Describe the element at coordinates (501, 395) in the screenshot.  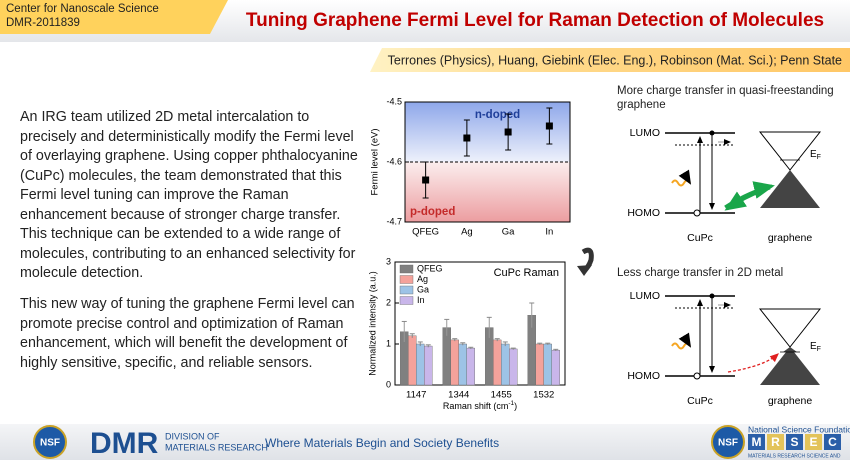
I see `x-tick-label: 1455` at that location.